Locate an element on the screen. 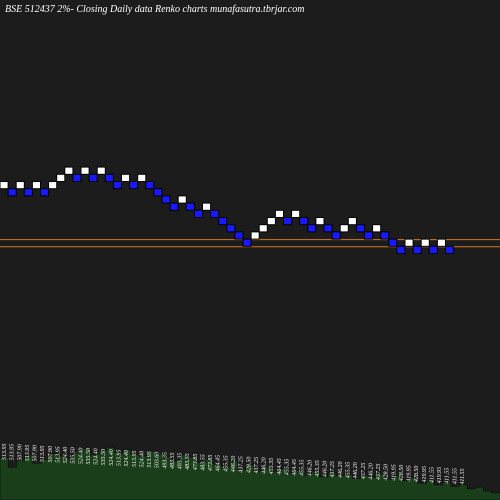 The image size is (500, 500). volume-area is located at coordinates (250, 473).